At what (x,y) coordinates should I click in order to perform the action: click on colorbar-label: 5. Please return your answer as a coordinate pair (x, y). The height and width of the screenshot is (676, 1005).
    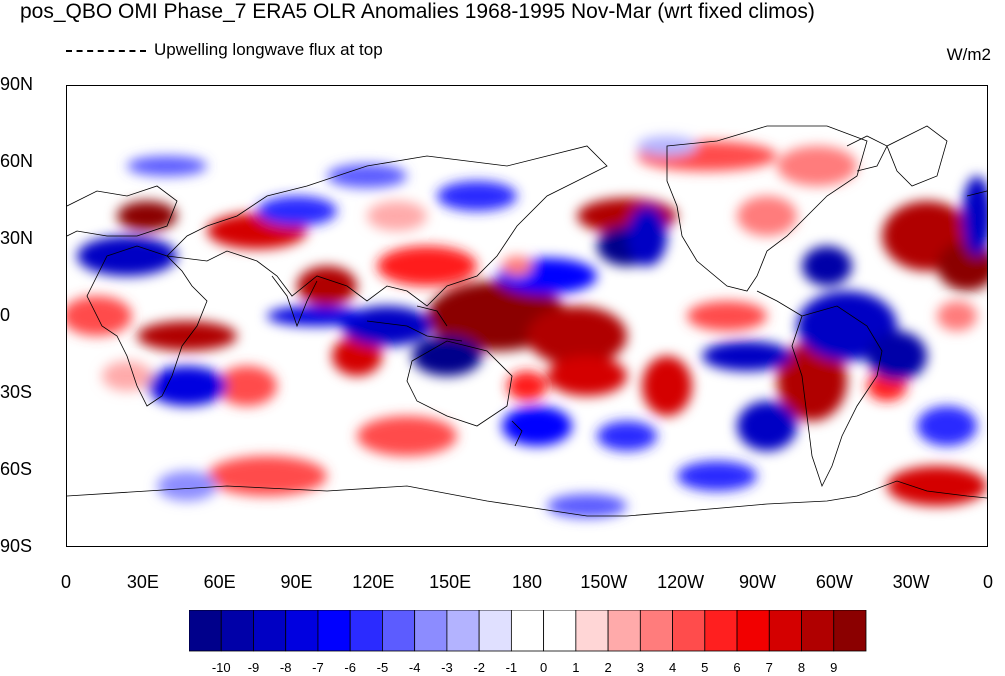
    Looking at the image, I should click on (705, 667).